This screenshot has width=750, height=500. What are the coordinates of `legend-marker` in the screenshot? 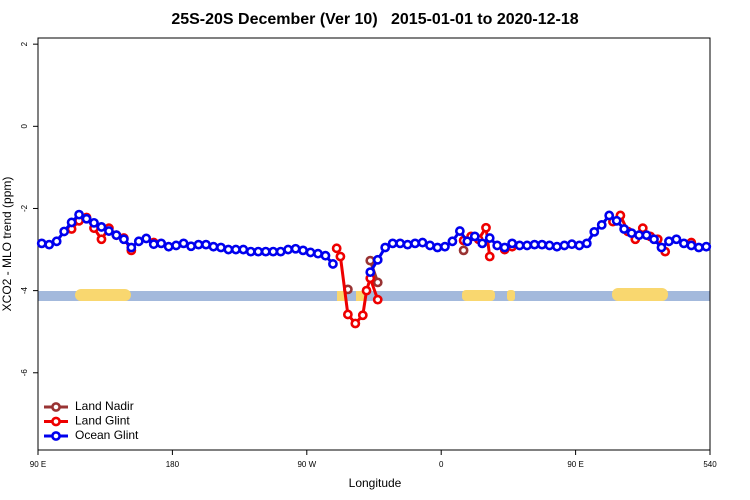 It's located at (56, 436).